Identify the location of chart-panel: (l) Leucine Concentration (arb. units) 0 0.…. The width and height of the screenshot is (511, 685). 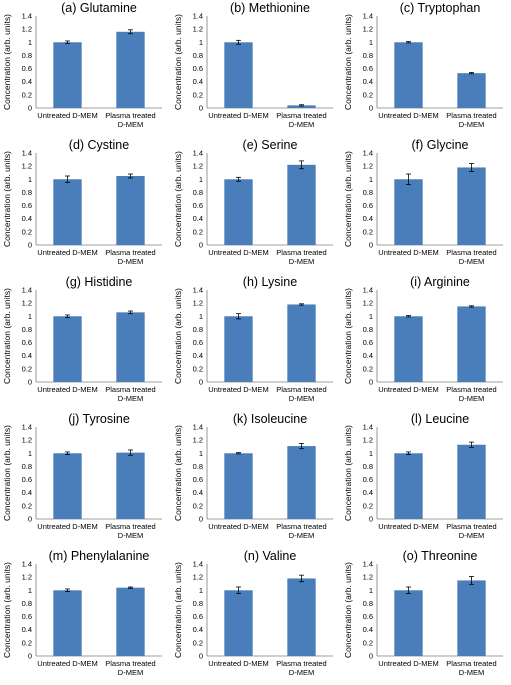
(423, 476).